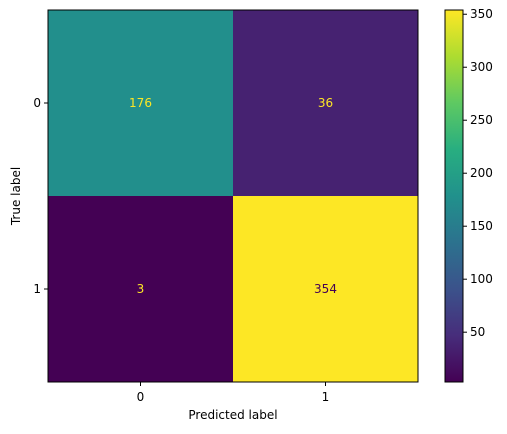 This screenshot has height=434, width=507. Describe the element at coordinates (481, 67) in the screenshot. I see `colorbar-tick-label-5: 300` at that location.